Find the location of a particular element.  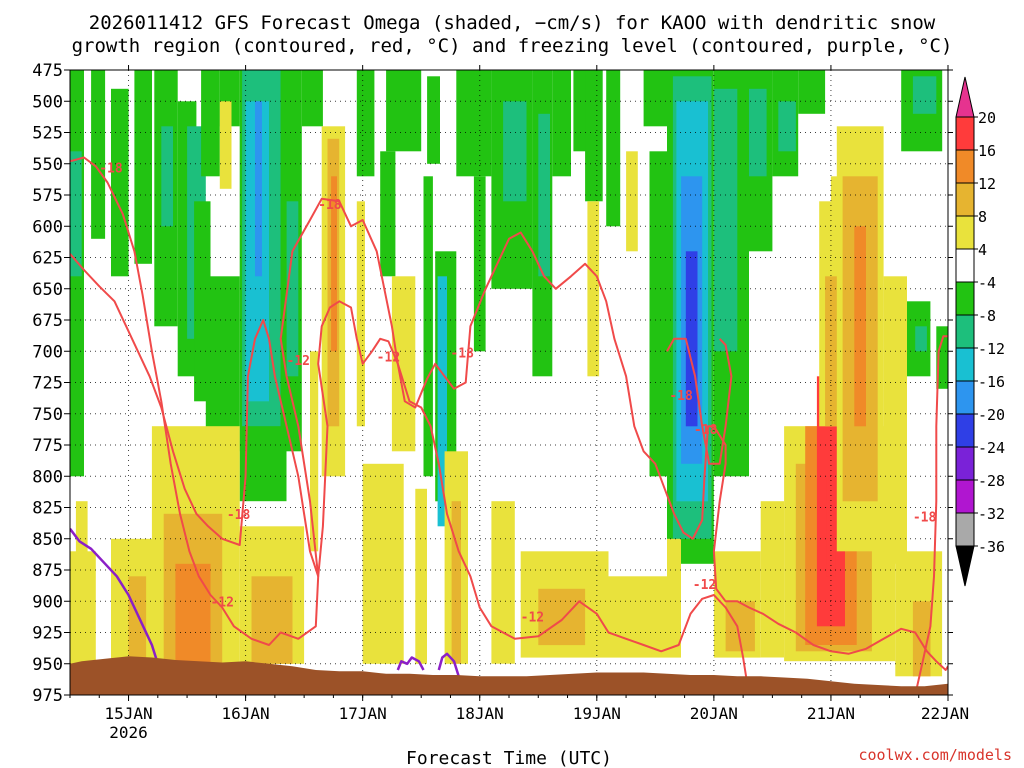

colorbar-label: -28 is located at coordinates (991, 481).